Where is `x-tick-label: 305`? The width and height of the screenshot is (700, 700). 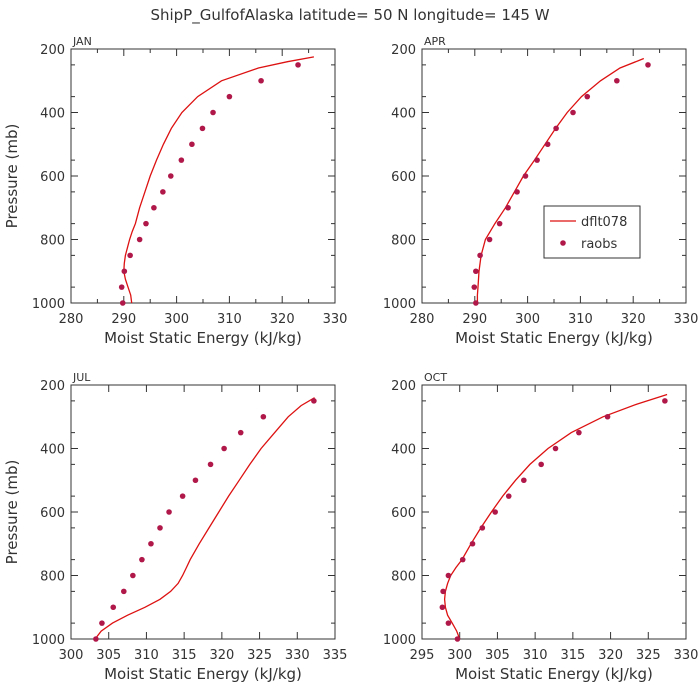
x-tick-label: 305 is located at coordinates (497, 655).